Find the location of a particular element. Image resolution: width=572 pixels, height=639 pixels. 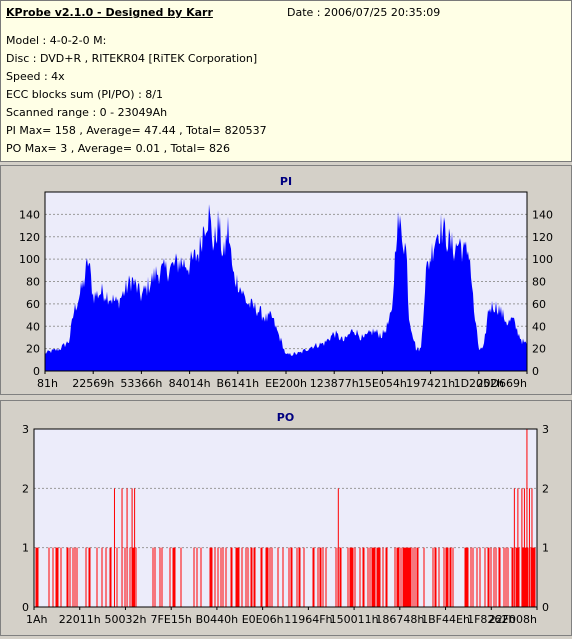

y-tick-label-right: 20 is located at coordinates (539, 349).